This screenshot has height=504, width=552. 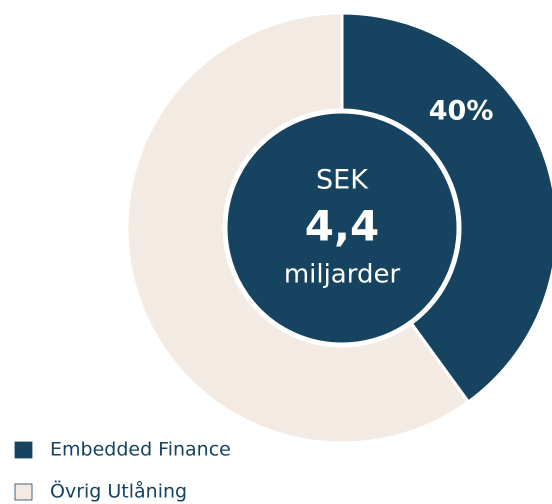 I want to click on legend-label: Embedded Finance, so click(x=140, y=450).